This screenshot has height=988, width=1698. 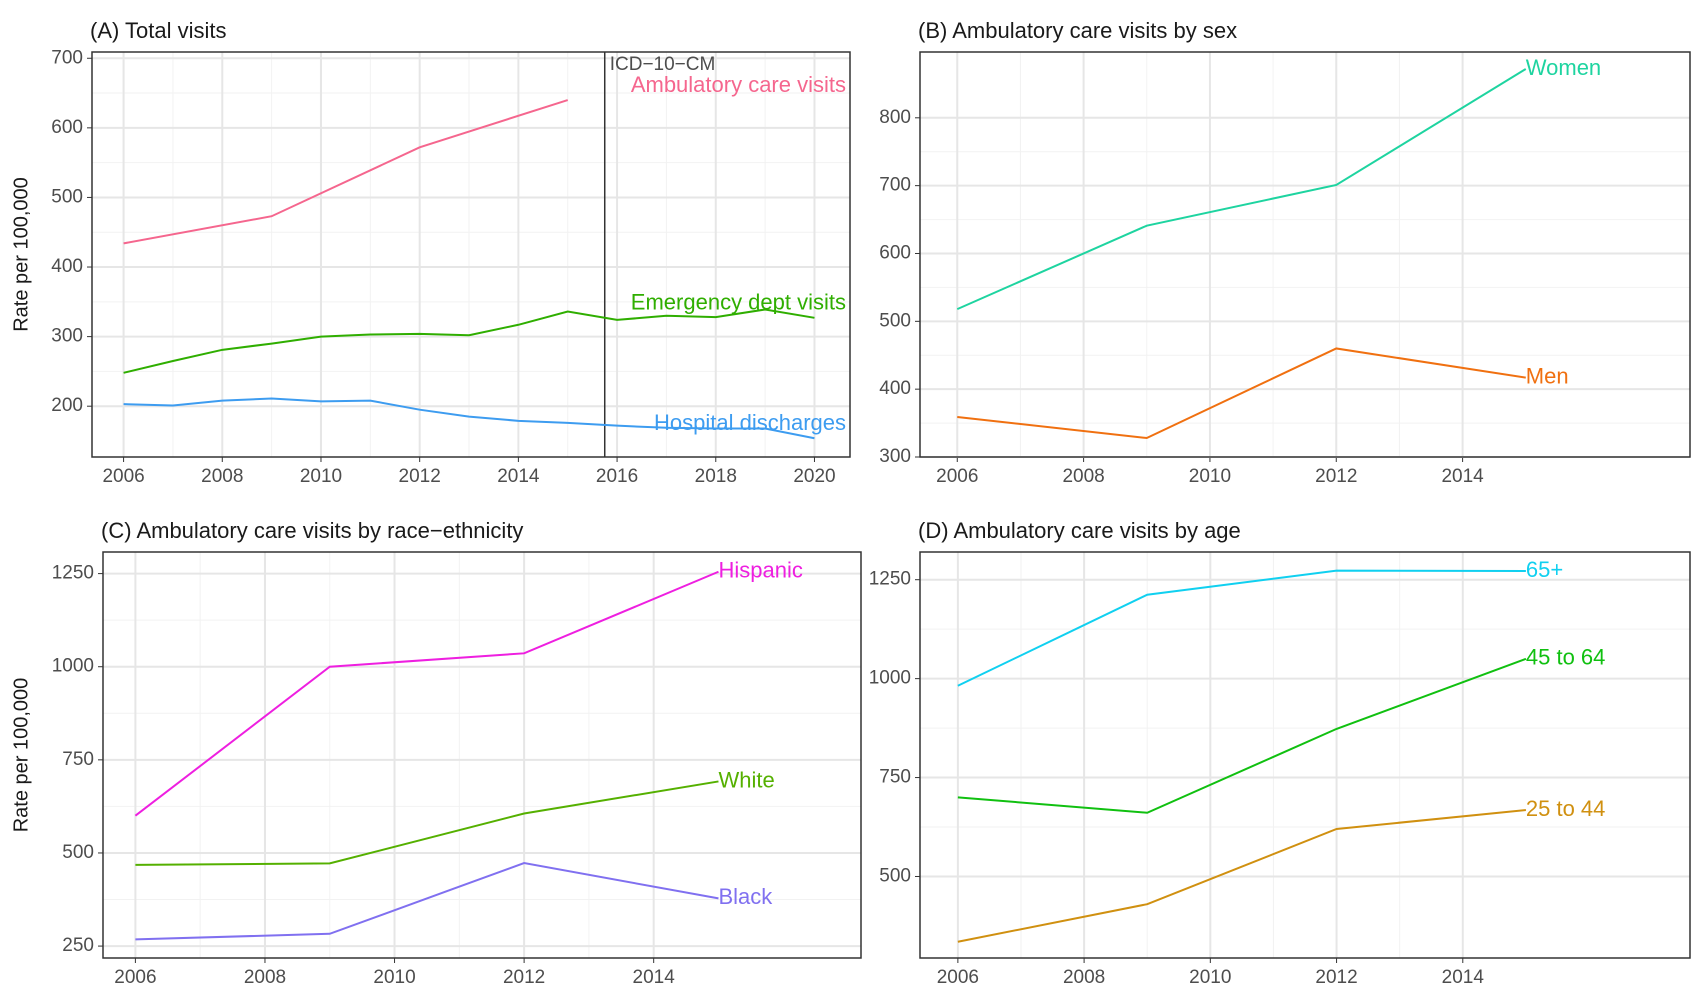 What do you see at coordinates (760, 570) in the screenshot?
I see `series-label: Hispanic` at bounding box center [760, 570].